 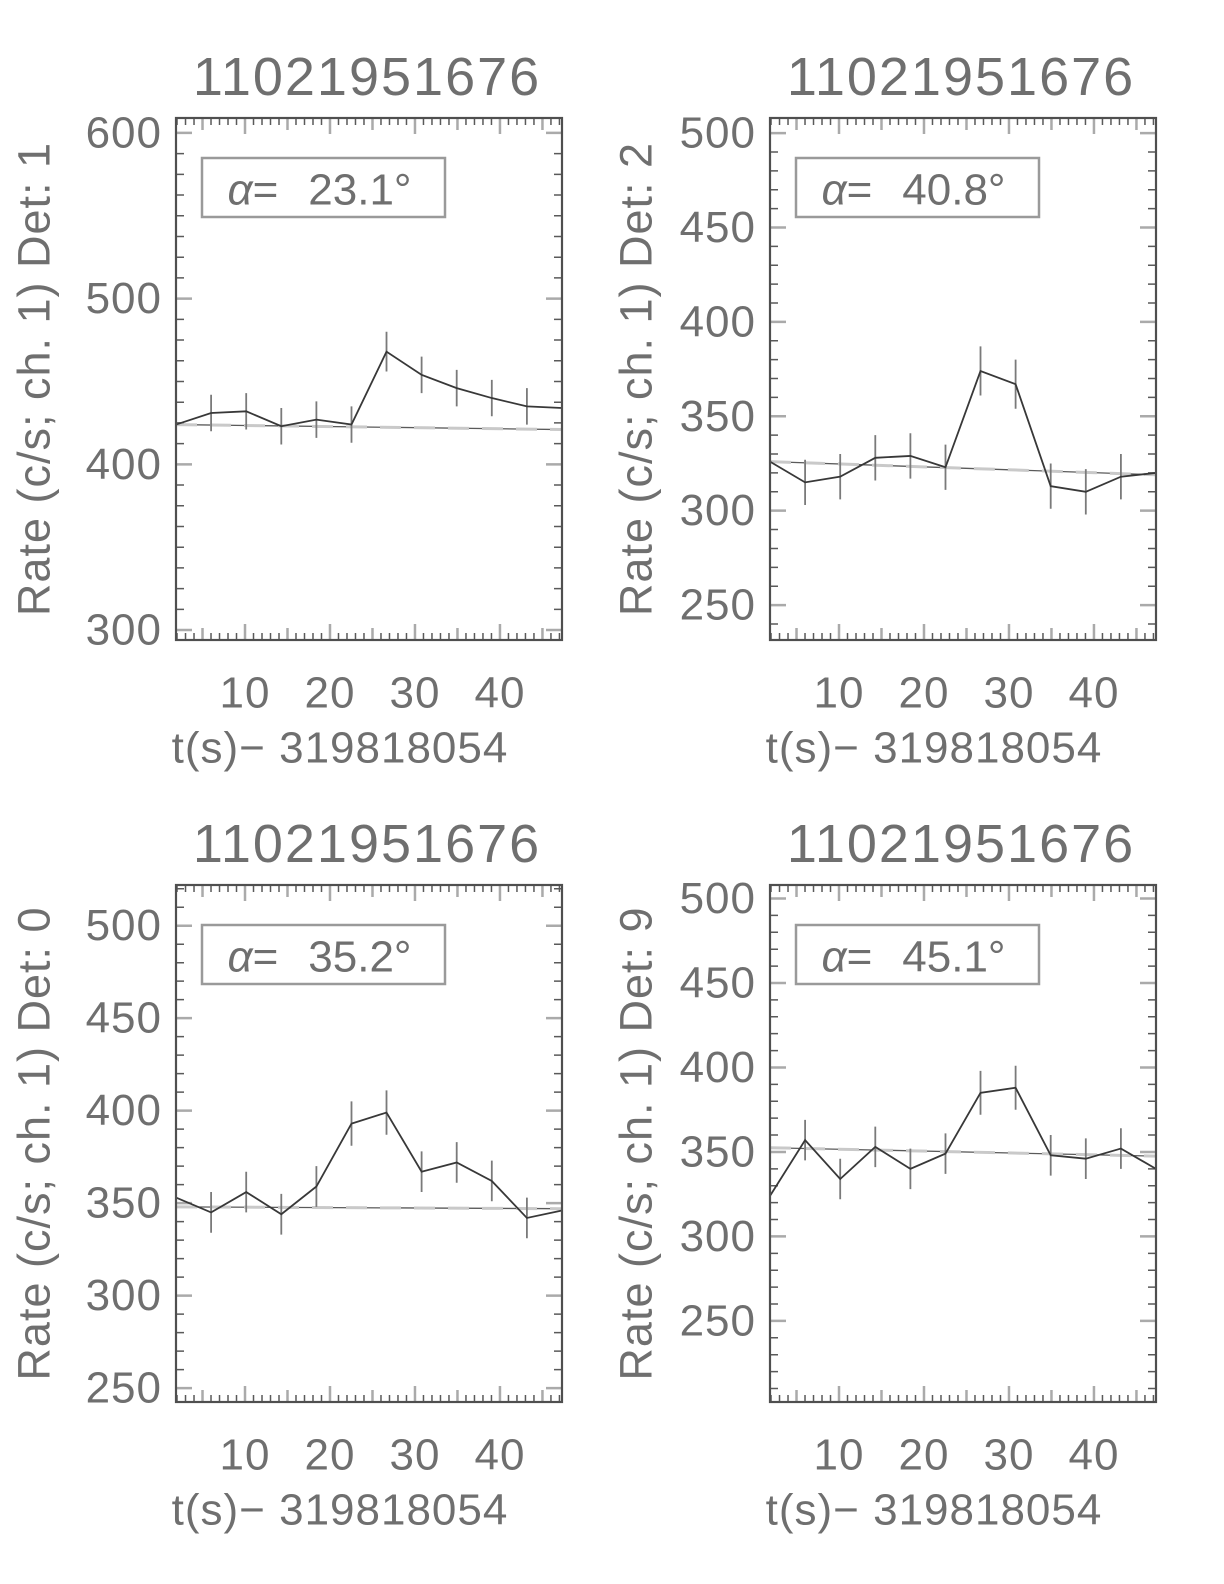 What do you see at coordinates (319, 189) in the screenshot?
I see `alpha-annotation: α= 23.1°` at bounding box center [319, 189].